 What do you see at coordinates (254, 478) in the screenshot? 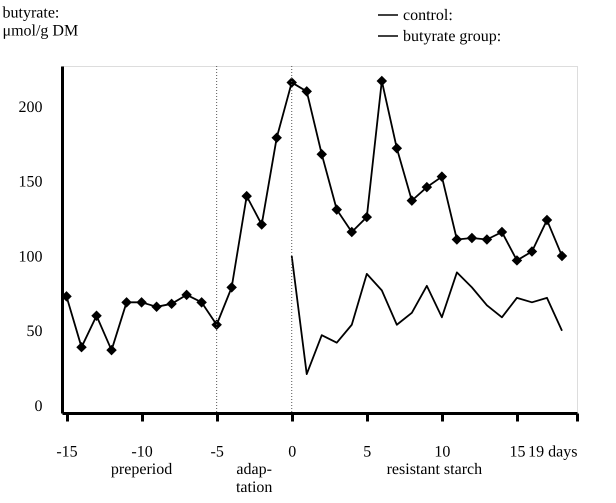
I see `text: adap- tation` at bounding box center [254, 478].